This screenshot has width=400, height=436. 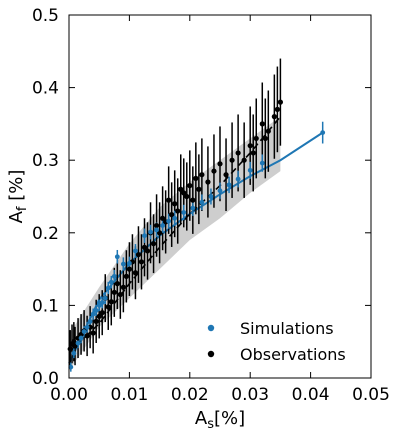 What do you see at coordinates (45, 306) in the screenshot?
I see `y-tick-label-1: 0.1` at bounding box center [45, 306].